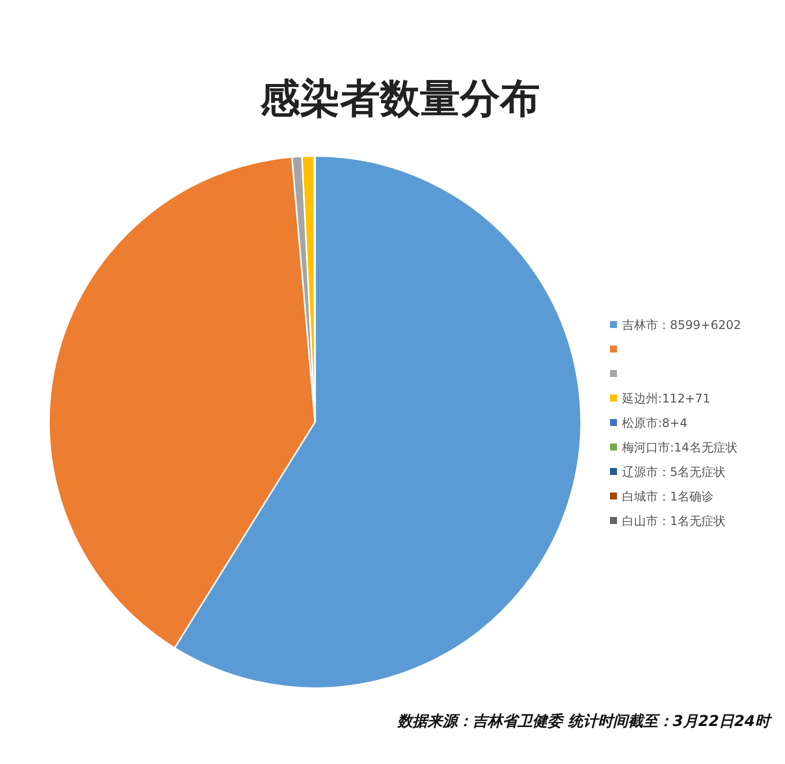 This screenshot has width=785, height=764. Describe the element at coordinates (679, 447) in the screenshot. I see `legend-label: 梅河口市:14名无症状` at that location.